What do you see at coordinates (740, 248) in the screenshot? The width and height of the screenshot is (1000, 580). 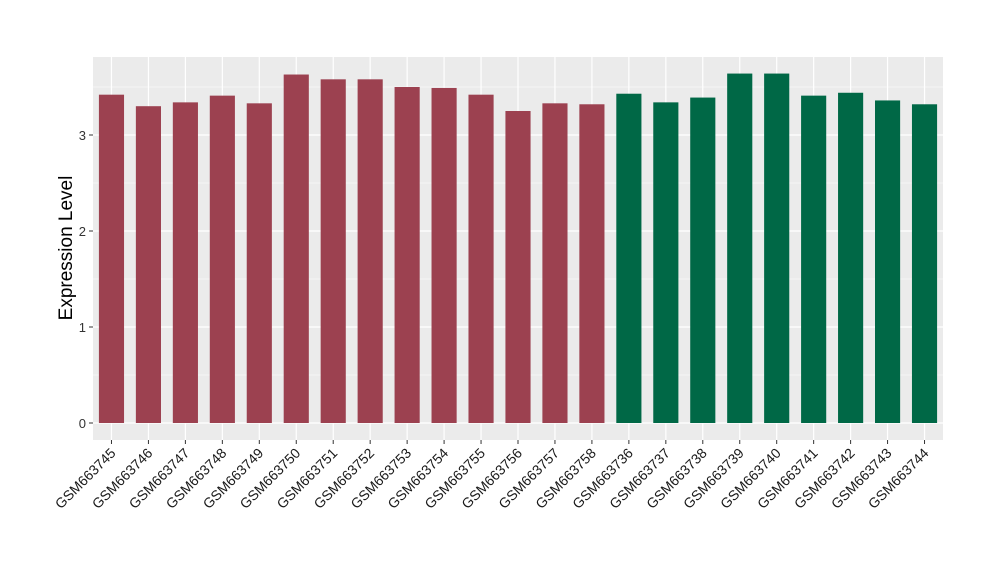 I see `bar-GSM663739` at bounding box center [740, 248].